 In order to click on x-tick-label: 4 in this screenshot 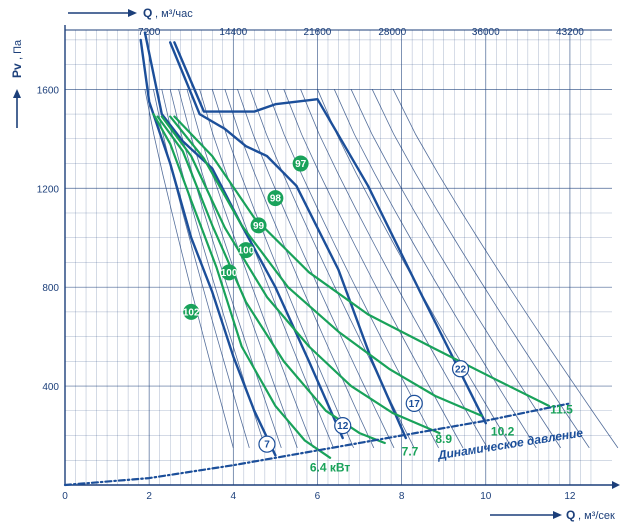, I will do `click(234, 496)`.